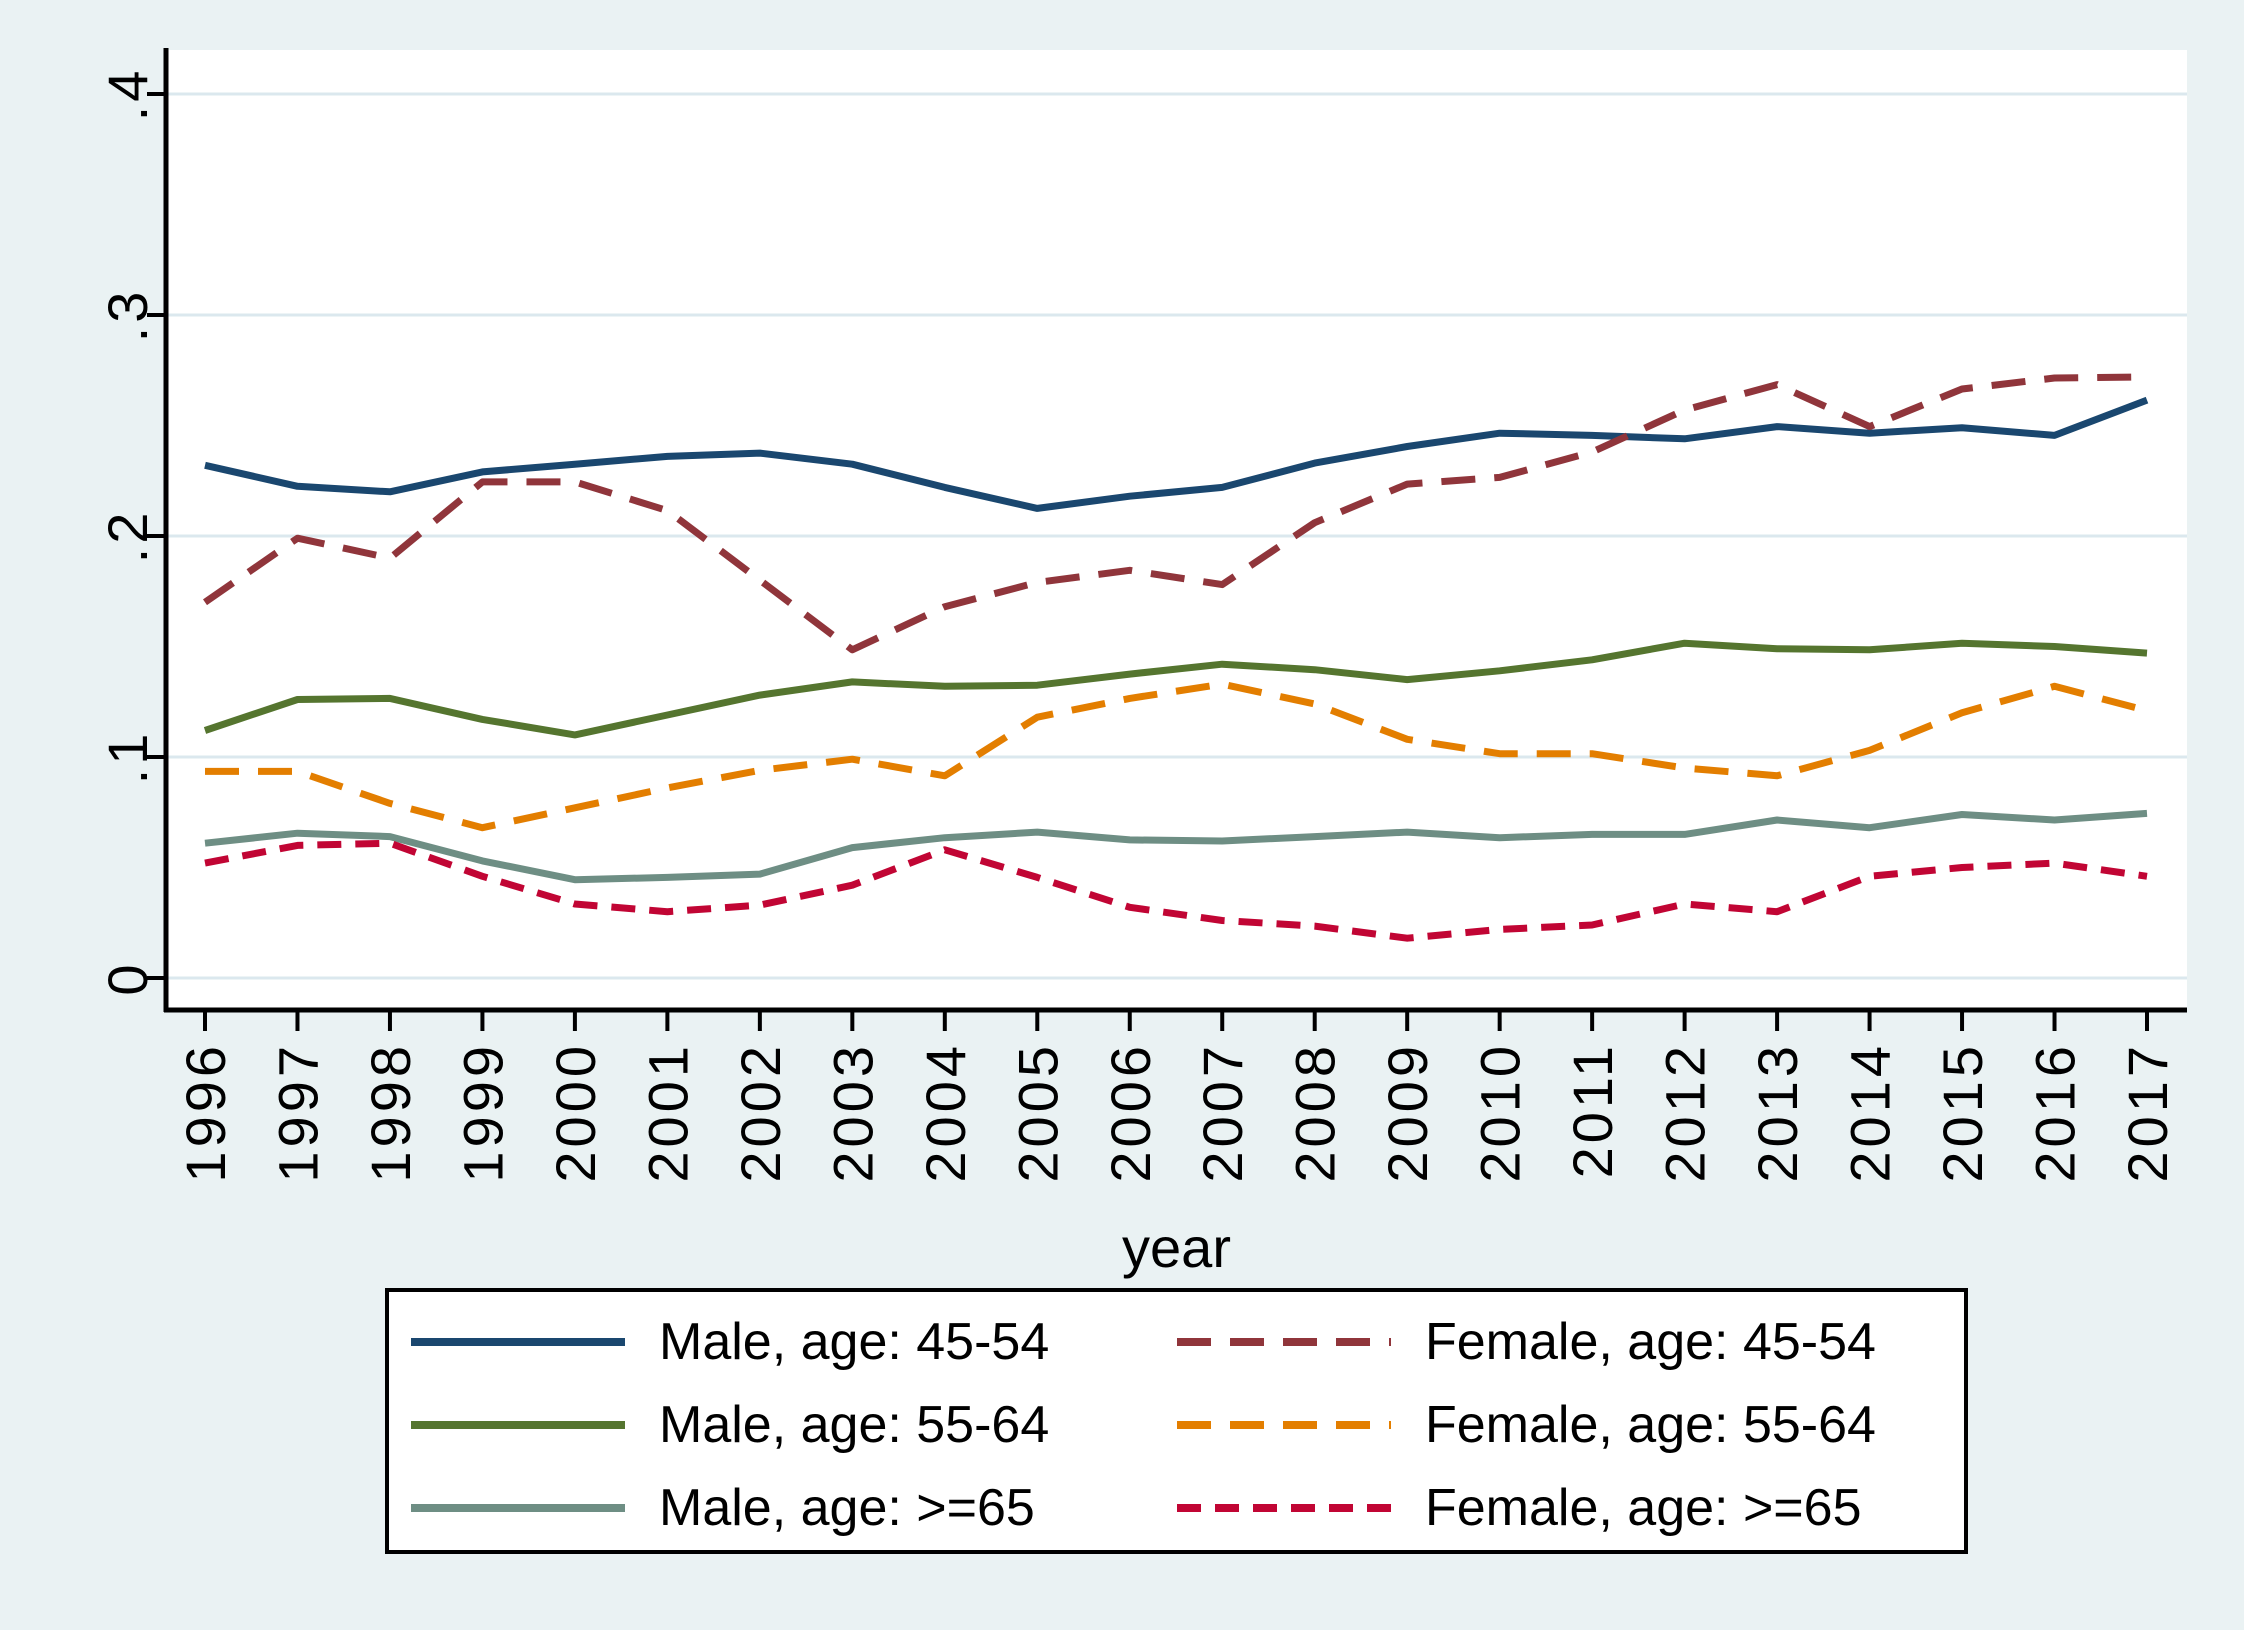  I want to click on legend-label: Female, age: 55-64, so click(1650, 1424).